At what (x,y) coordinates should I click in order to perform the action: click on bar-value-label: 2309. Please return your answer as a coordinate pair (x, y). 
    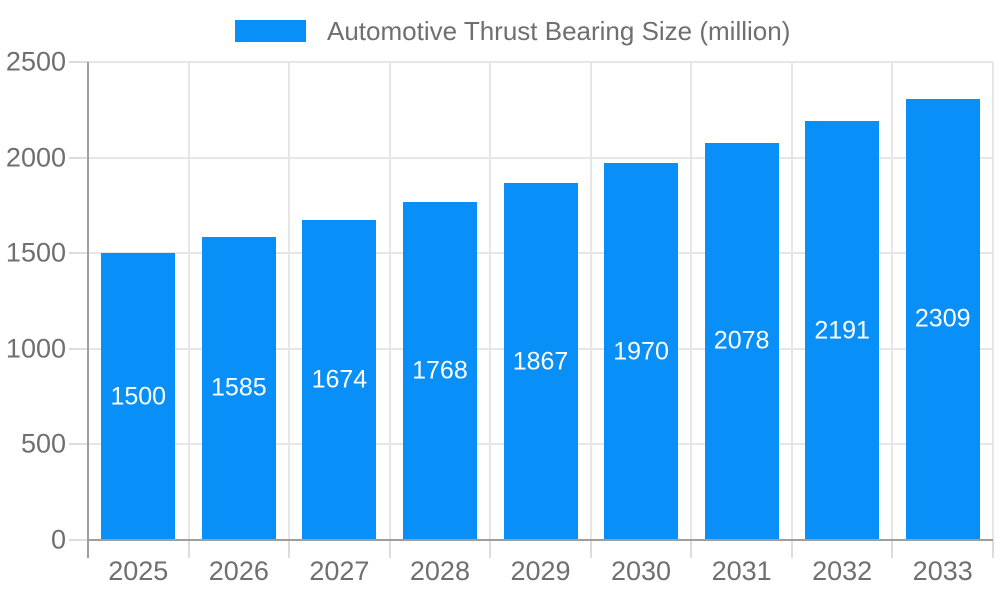
    Looking at the image, I should click on (942, 318).